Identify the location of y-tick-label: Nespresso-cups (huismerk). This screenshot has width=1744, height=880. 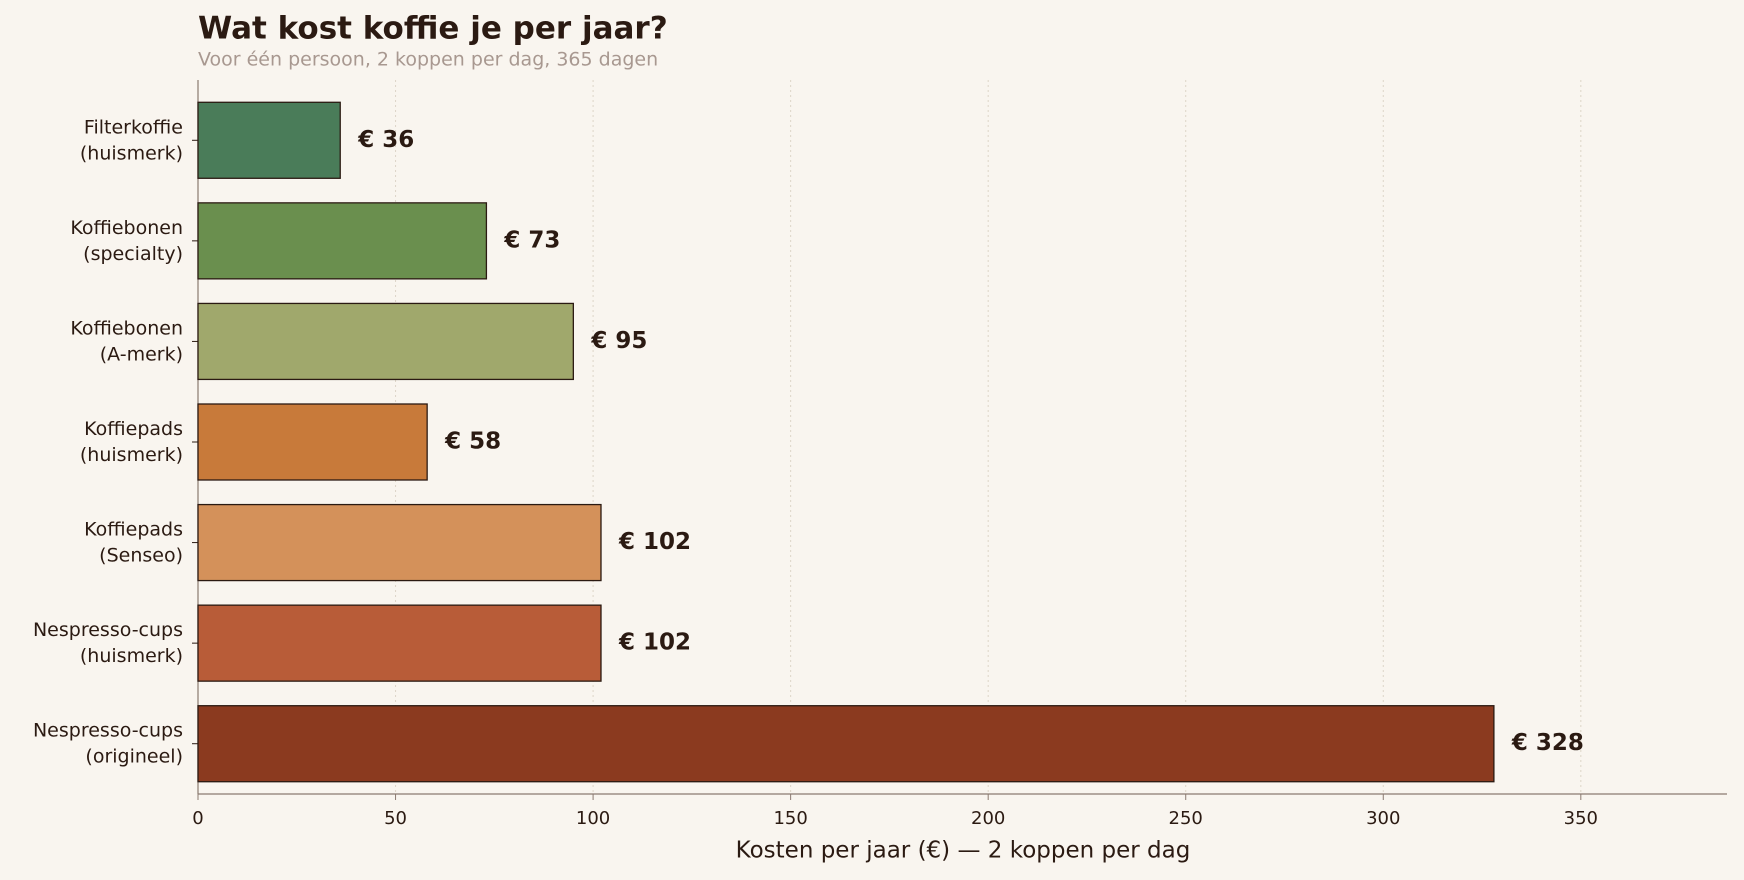
(108, 643).